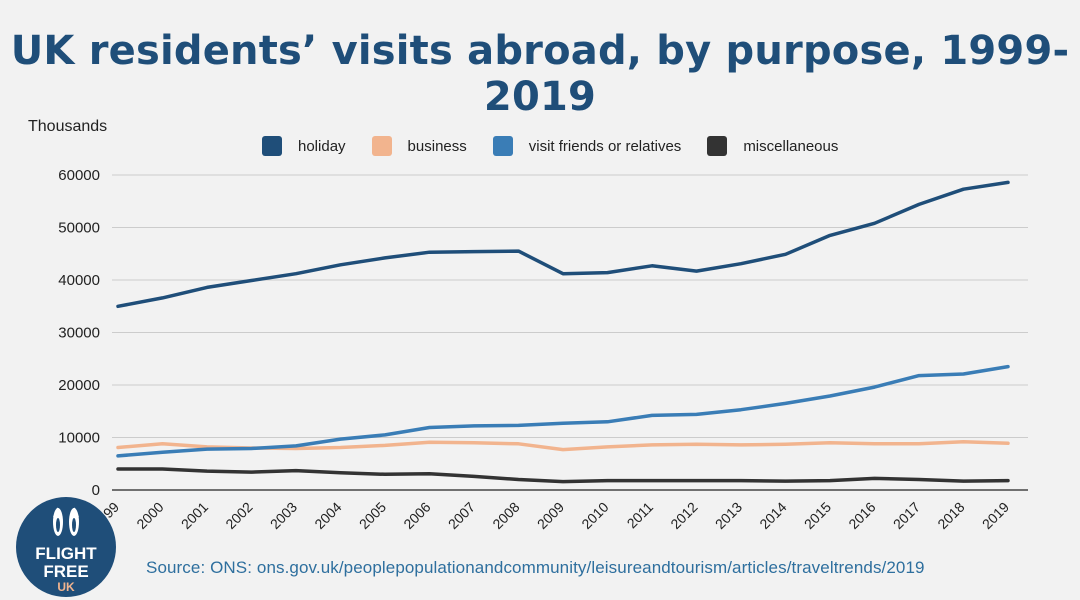 This screenshot has width=1080, height=600. I want to click on logo-circle, so click(66, 547).